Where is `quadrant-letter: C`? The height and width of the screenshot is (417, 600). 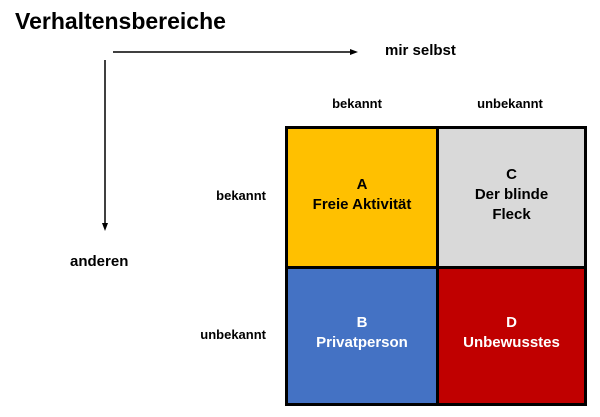
quadrant-letter: C is located at coordinates (511, 174).